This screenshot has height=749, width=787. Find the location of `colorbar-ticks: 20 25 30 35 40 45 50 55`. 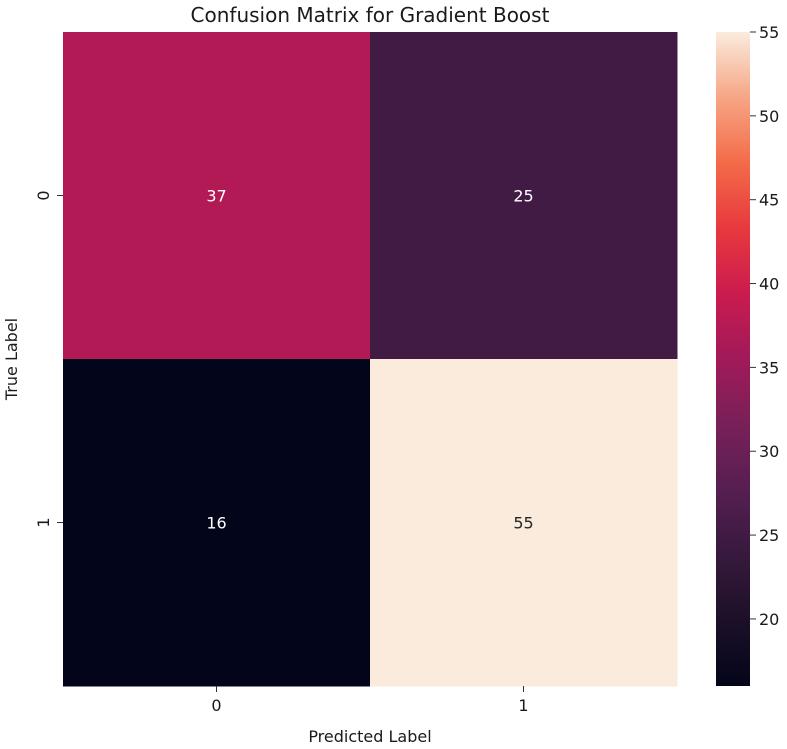

colorbar-ticks: 20 25 30 35 40 45 50 55 is located at coordinates (764, 326).